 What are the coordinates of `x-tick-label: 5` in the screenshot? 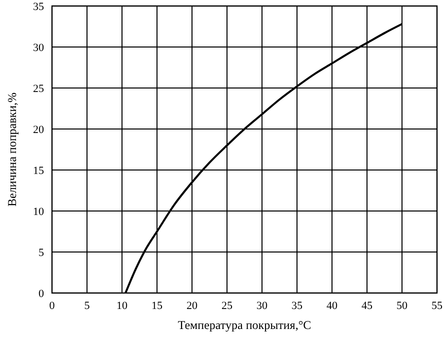 It's located at (87, 306).